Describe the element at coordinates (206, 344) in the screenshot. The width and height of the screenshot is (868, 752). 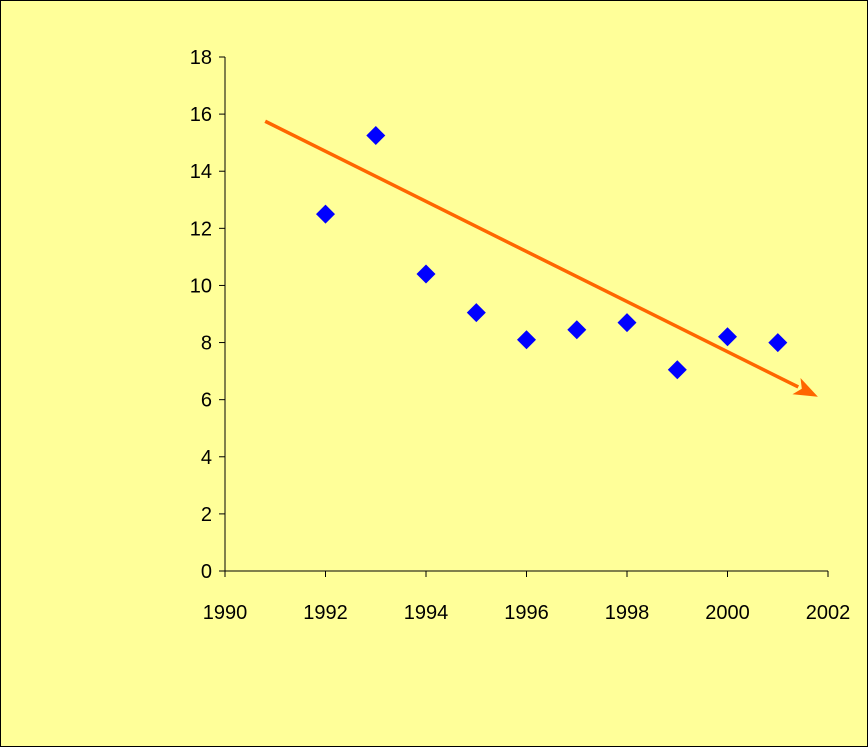
I see `y-tick-label: 8` at that location.